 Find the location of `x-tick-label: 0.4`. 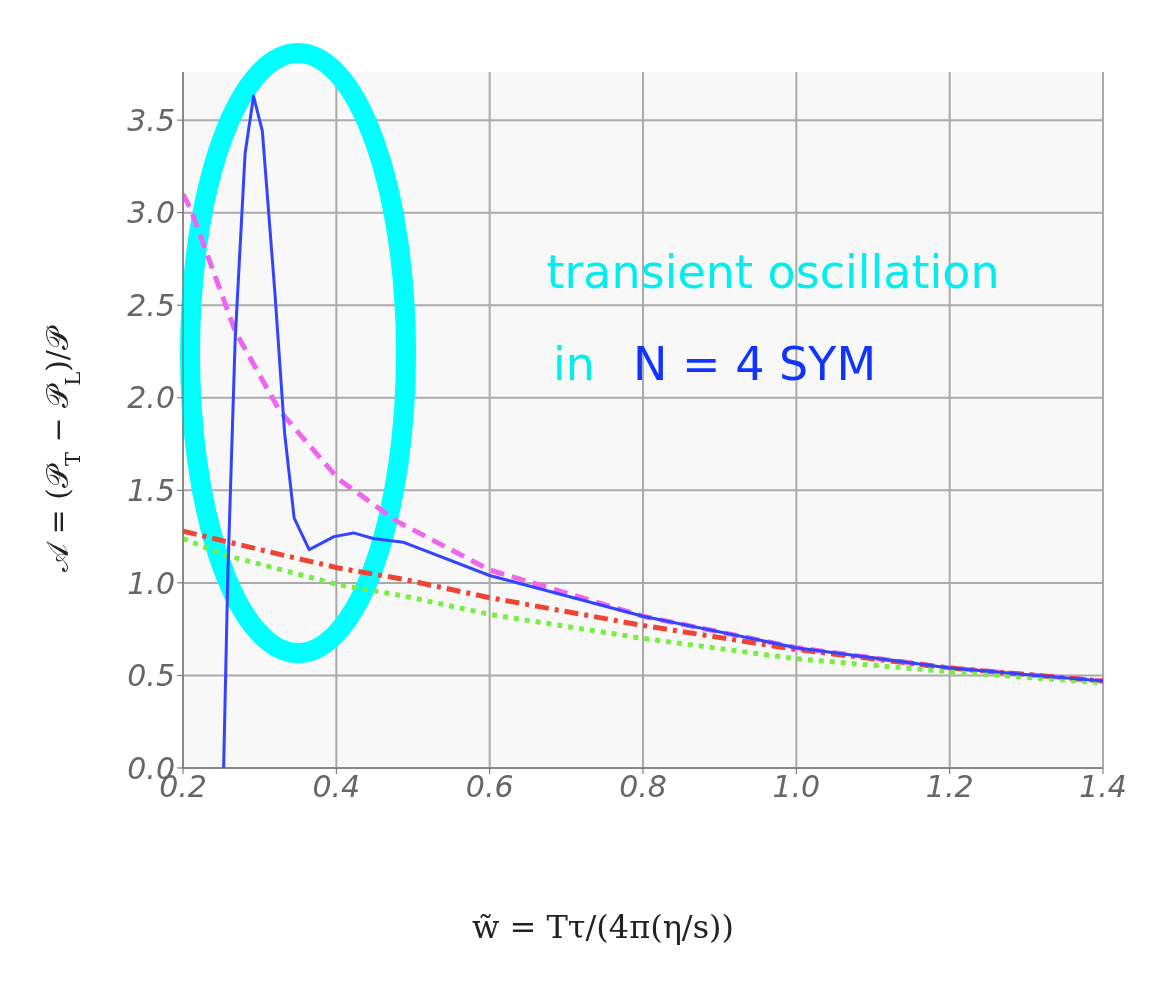

x-tick-label: 0.4 is located at coordinates (336, 787).